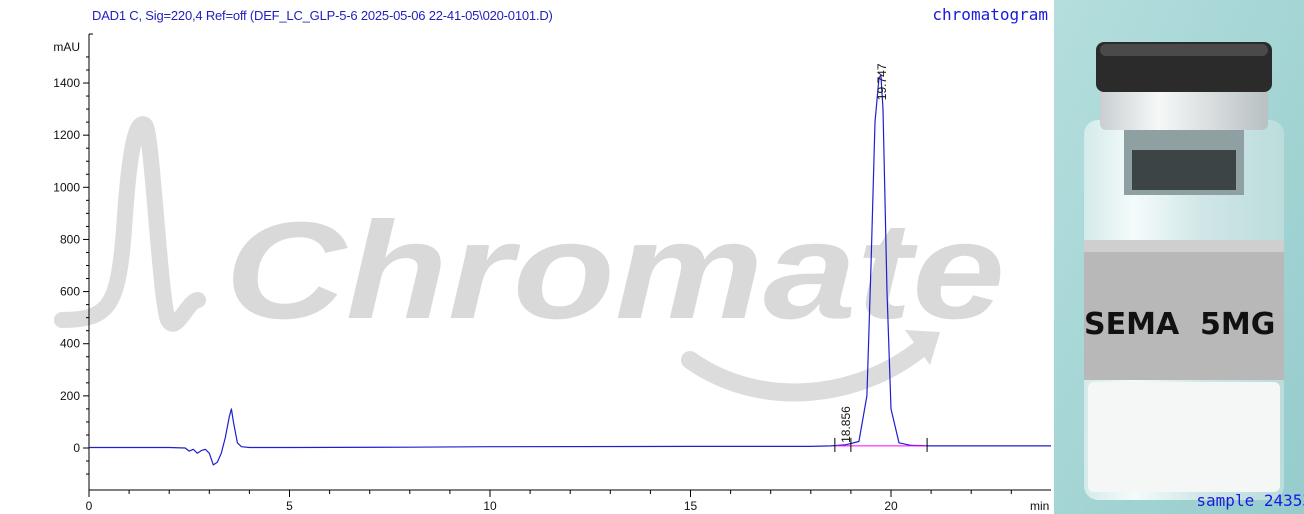 Image resolution: width=1304 pixels, height=514 pixels. Describe the element at coordinates (66, 47) in the screenshot. I see `y-axis-label: mAU` at that location.